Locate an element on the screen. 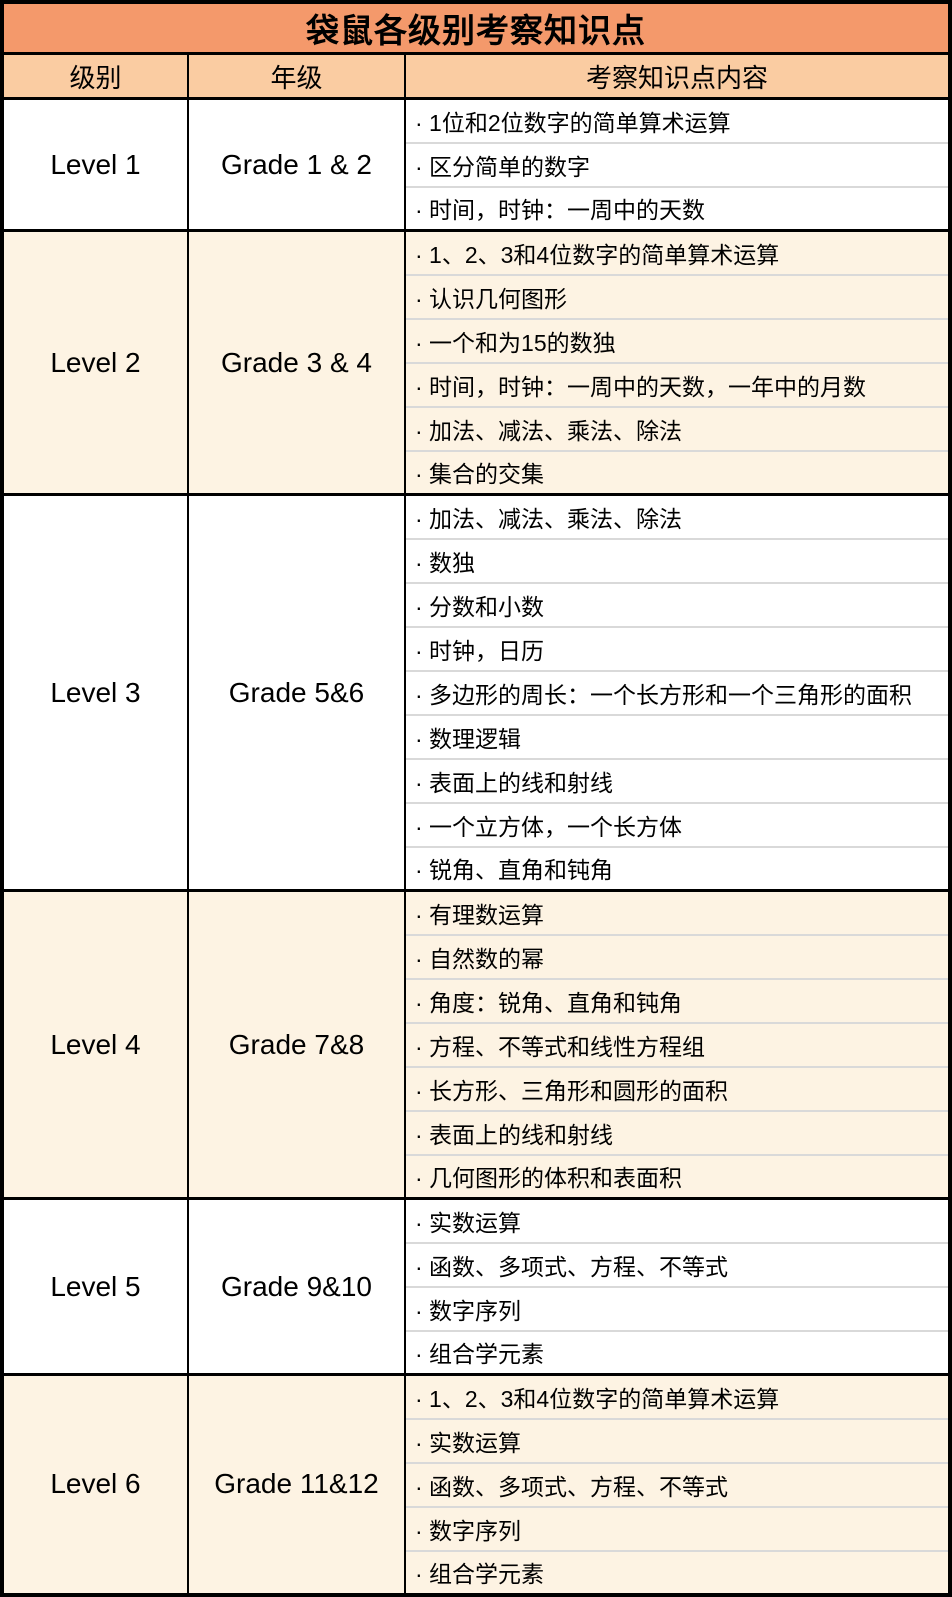 Image resolution: width=952 pixels, height=1597 pixels. grade-cell: Grade 5&6 is located at coordinates (296, 692).